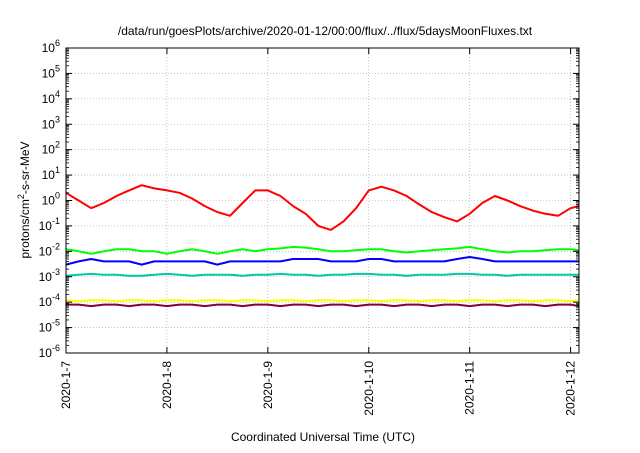 This screenshot has height=453, width=640. Describe the element at coordinates (57, 170) in the screenshot. I see `y-tick-exponent: 1` at that location.